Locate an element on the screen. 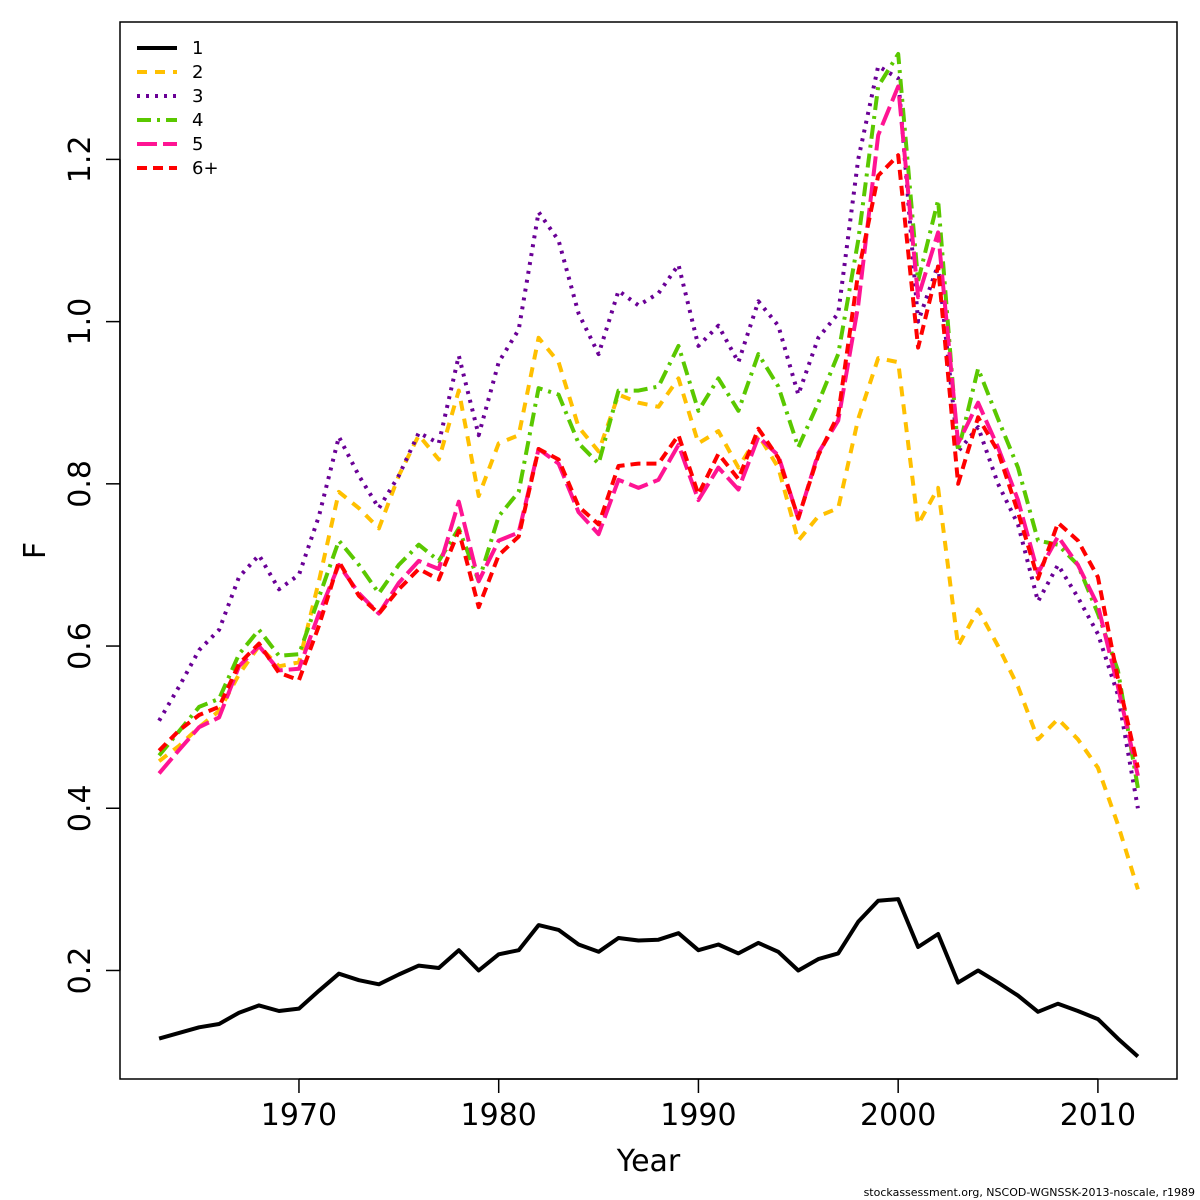 This screenshot has width=1200, height=1200. x-tick-label: 2000 is located at coordinates (898, 1115).